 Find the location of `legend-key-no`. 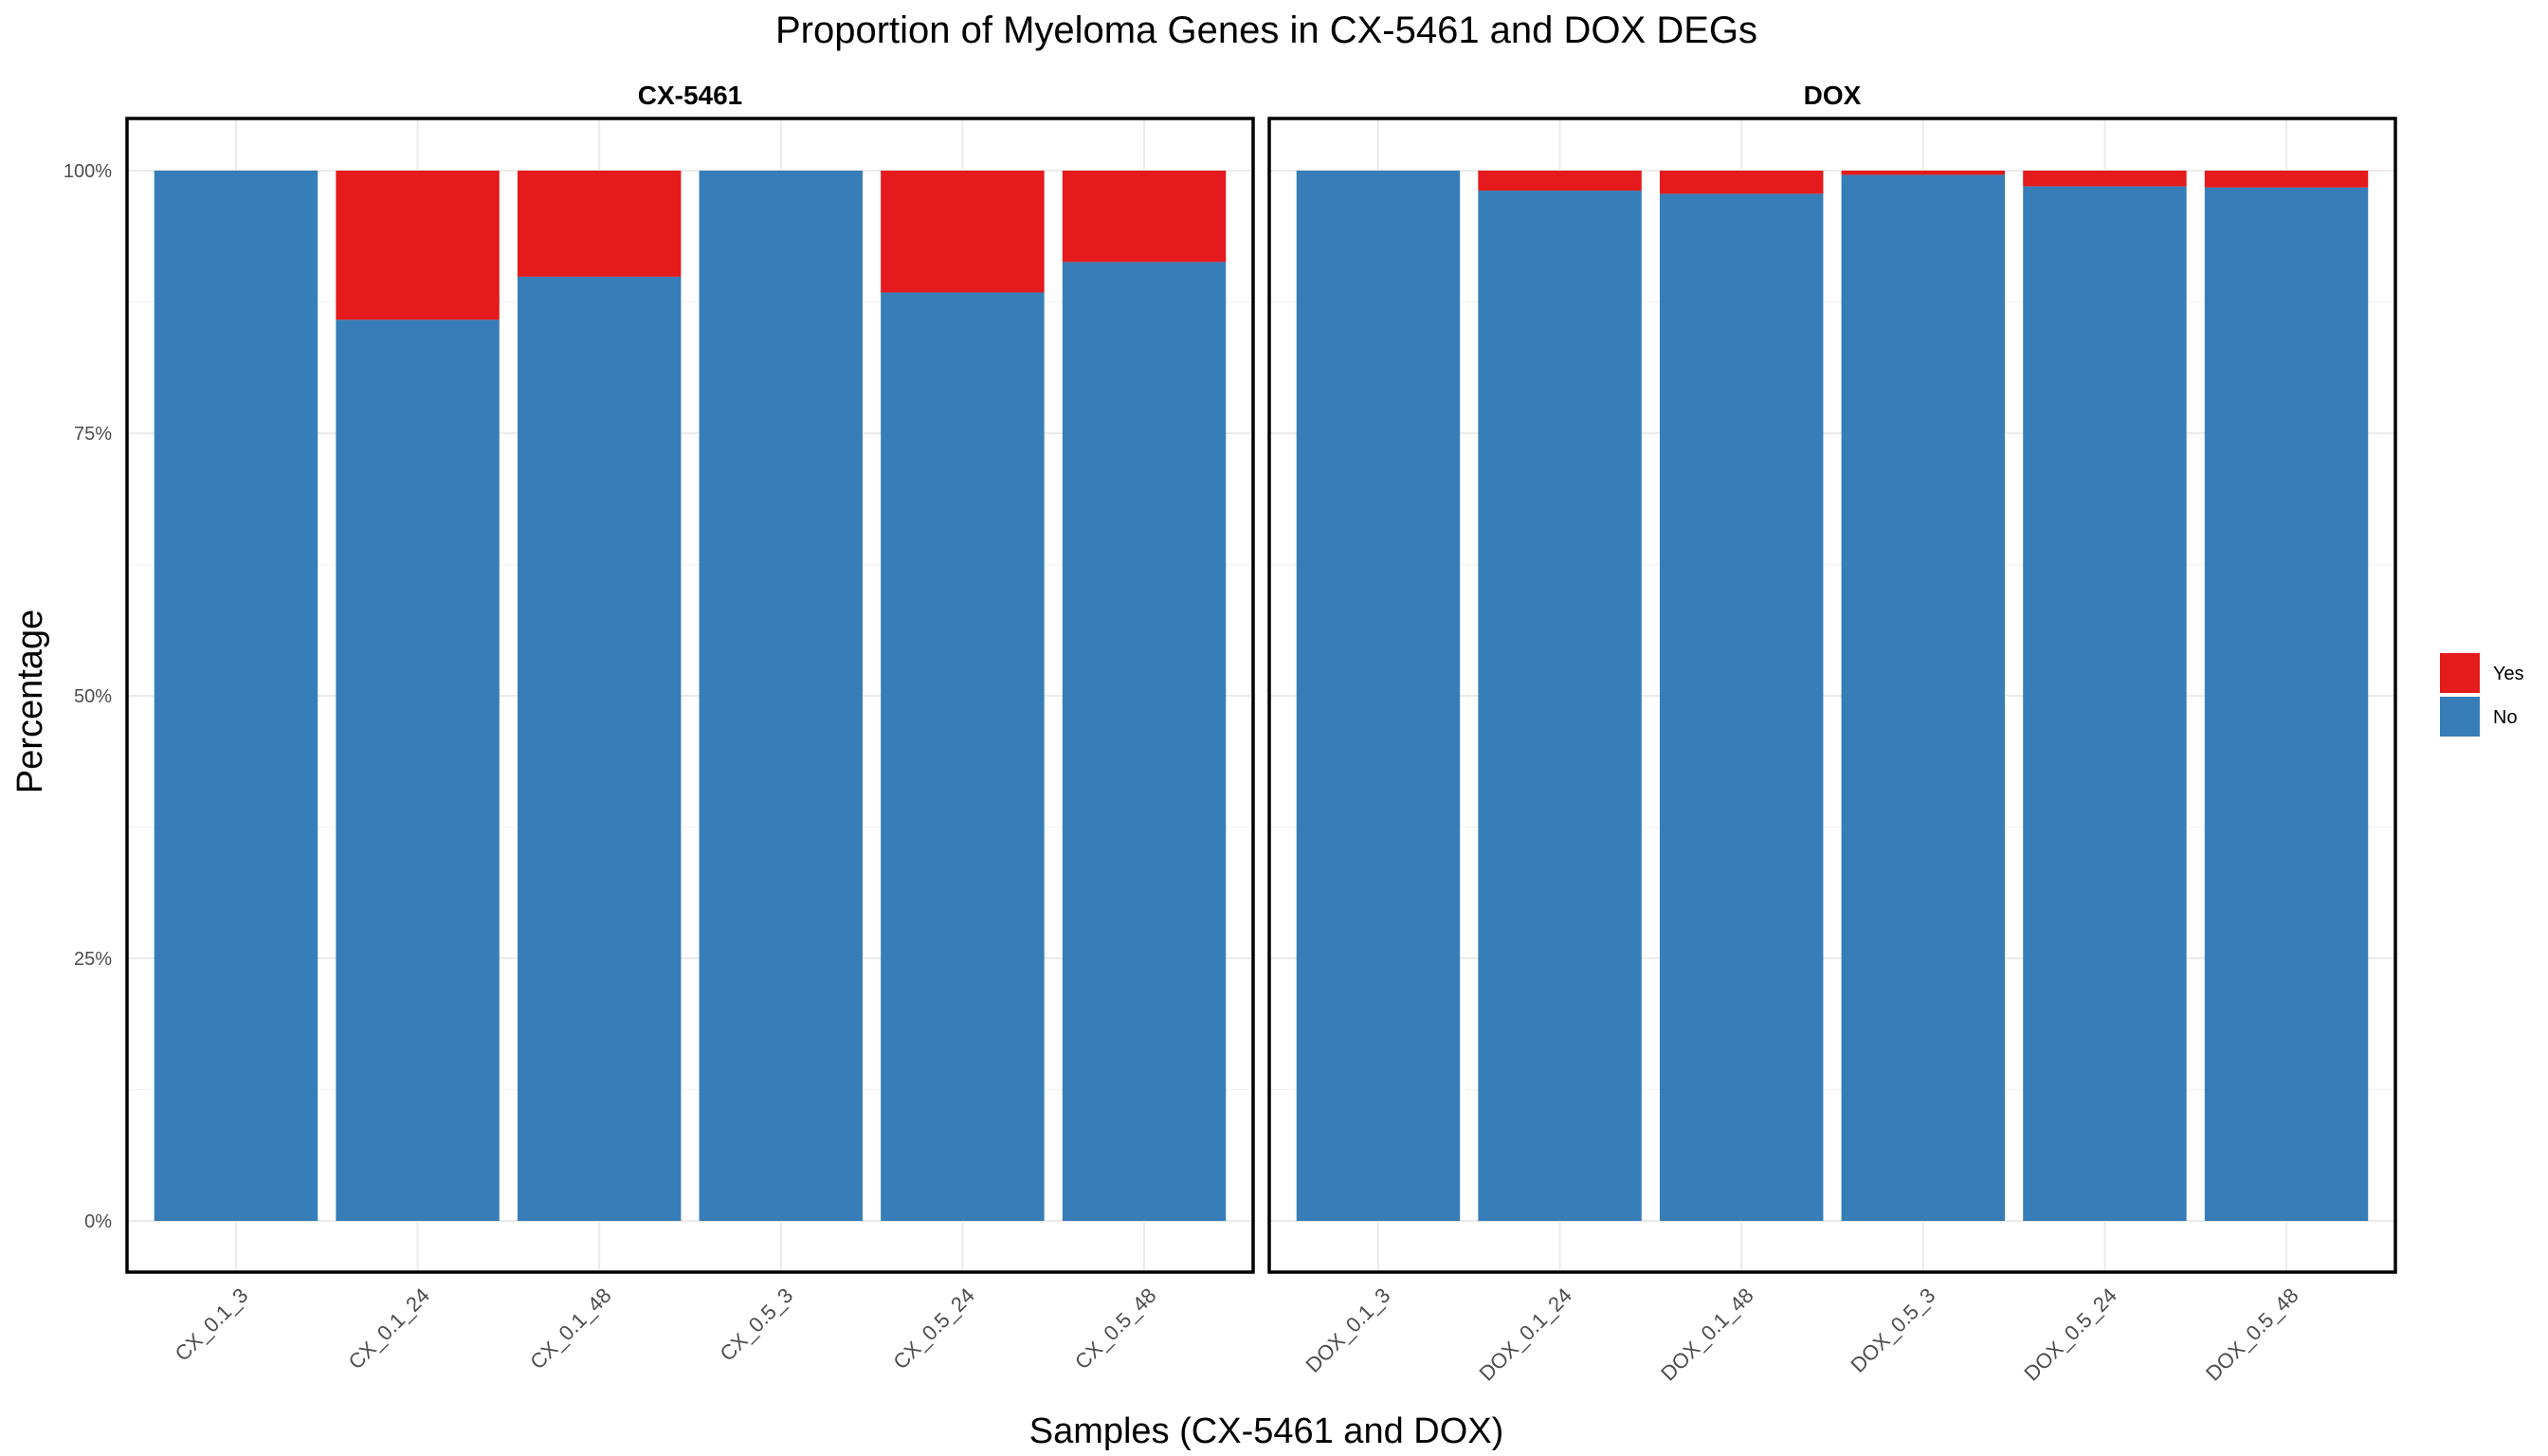

legend-key-no is located at coordinates (2460, 717).